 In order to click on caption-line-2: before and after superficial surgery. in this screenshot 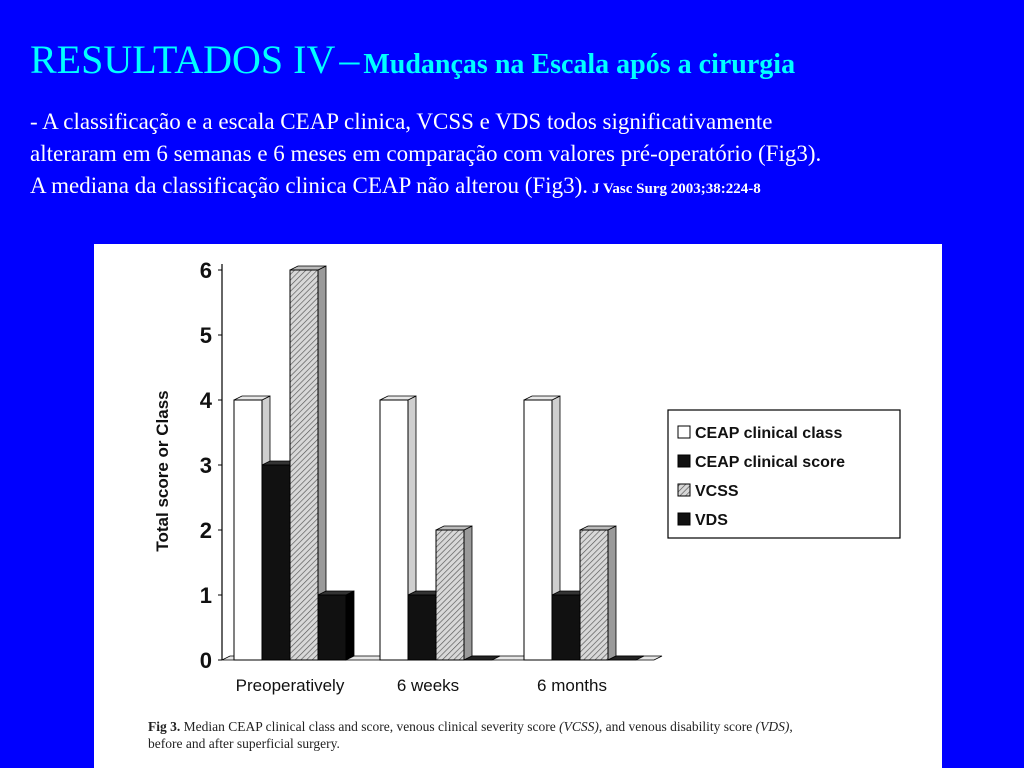, I will do `click(244, 743)`.